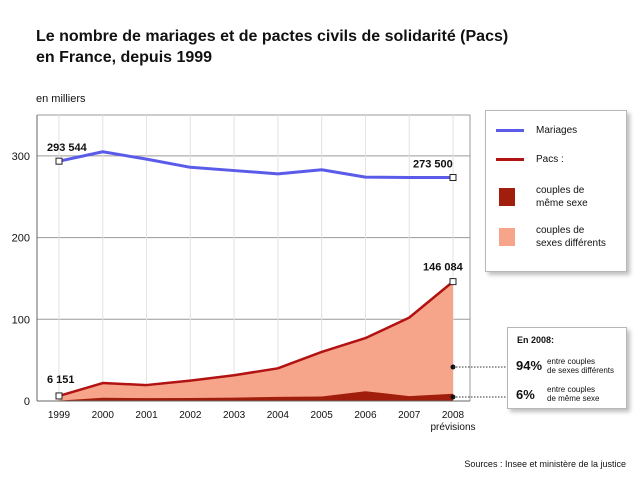  I want to click on x-tick-label: 2005, so click(322, 415).